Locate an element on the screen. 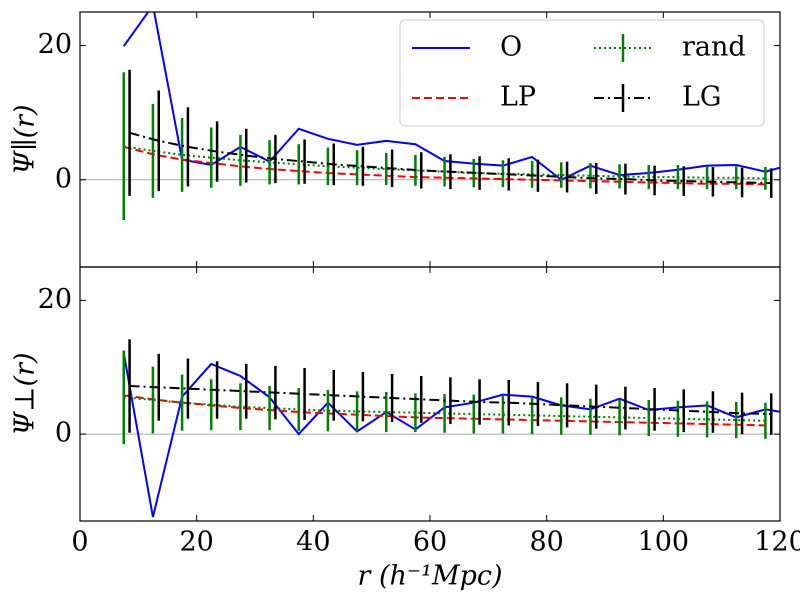 The height and width of the screenshot is (600, 800). x-tick-label: 20 is located at coordinates (196, 542).